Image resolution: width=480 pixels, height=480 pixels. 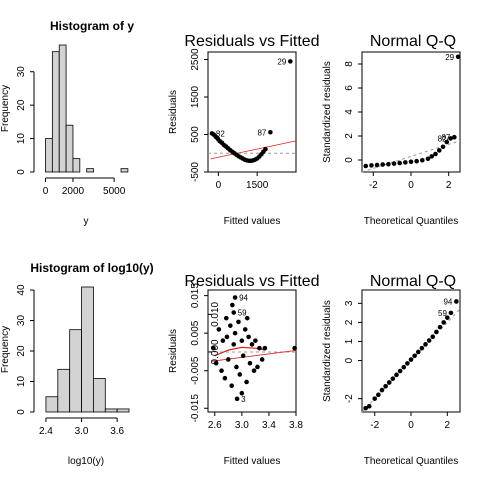 I want to click on y-tick-label: -500, so click(x=195, y=172).